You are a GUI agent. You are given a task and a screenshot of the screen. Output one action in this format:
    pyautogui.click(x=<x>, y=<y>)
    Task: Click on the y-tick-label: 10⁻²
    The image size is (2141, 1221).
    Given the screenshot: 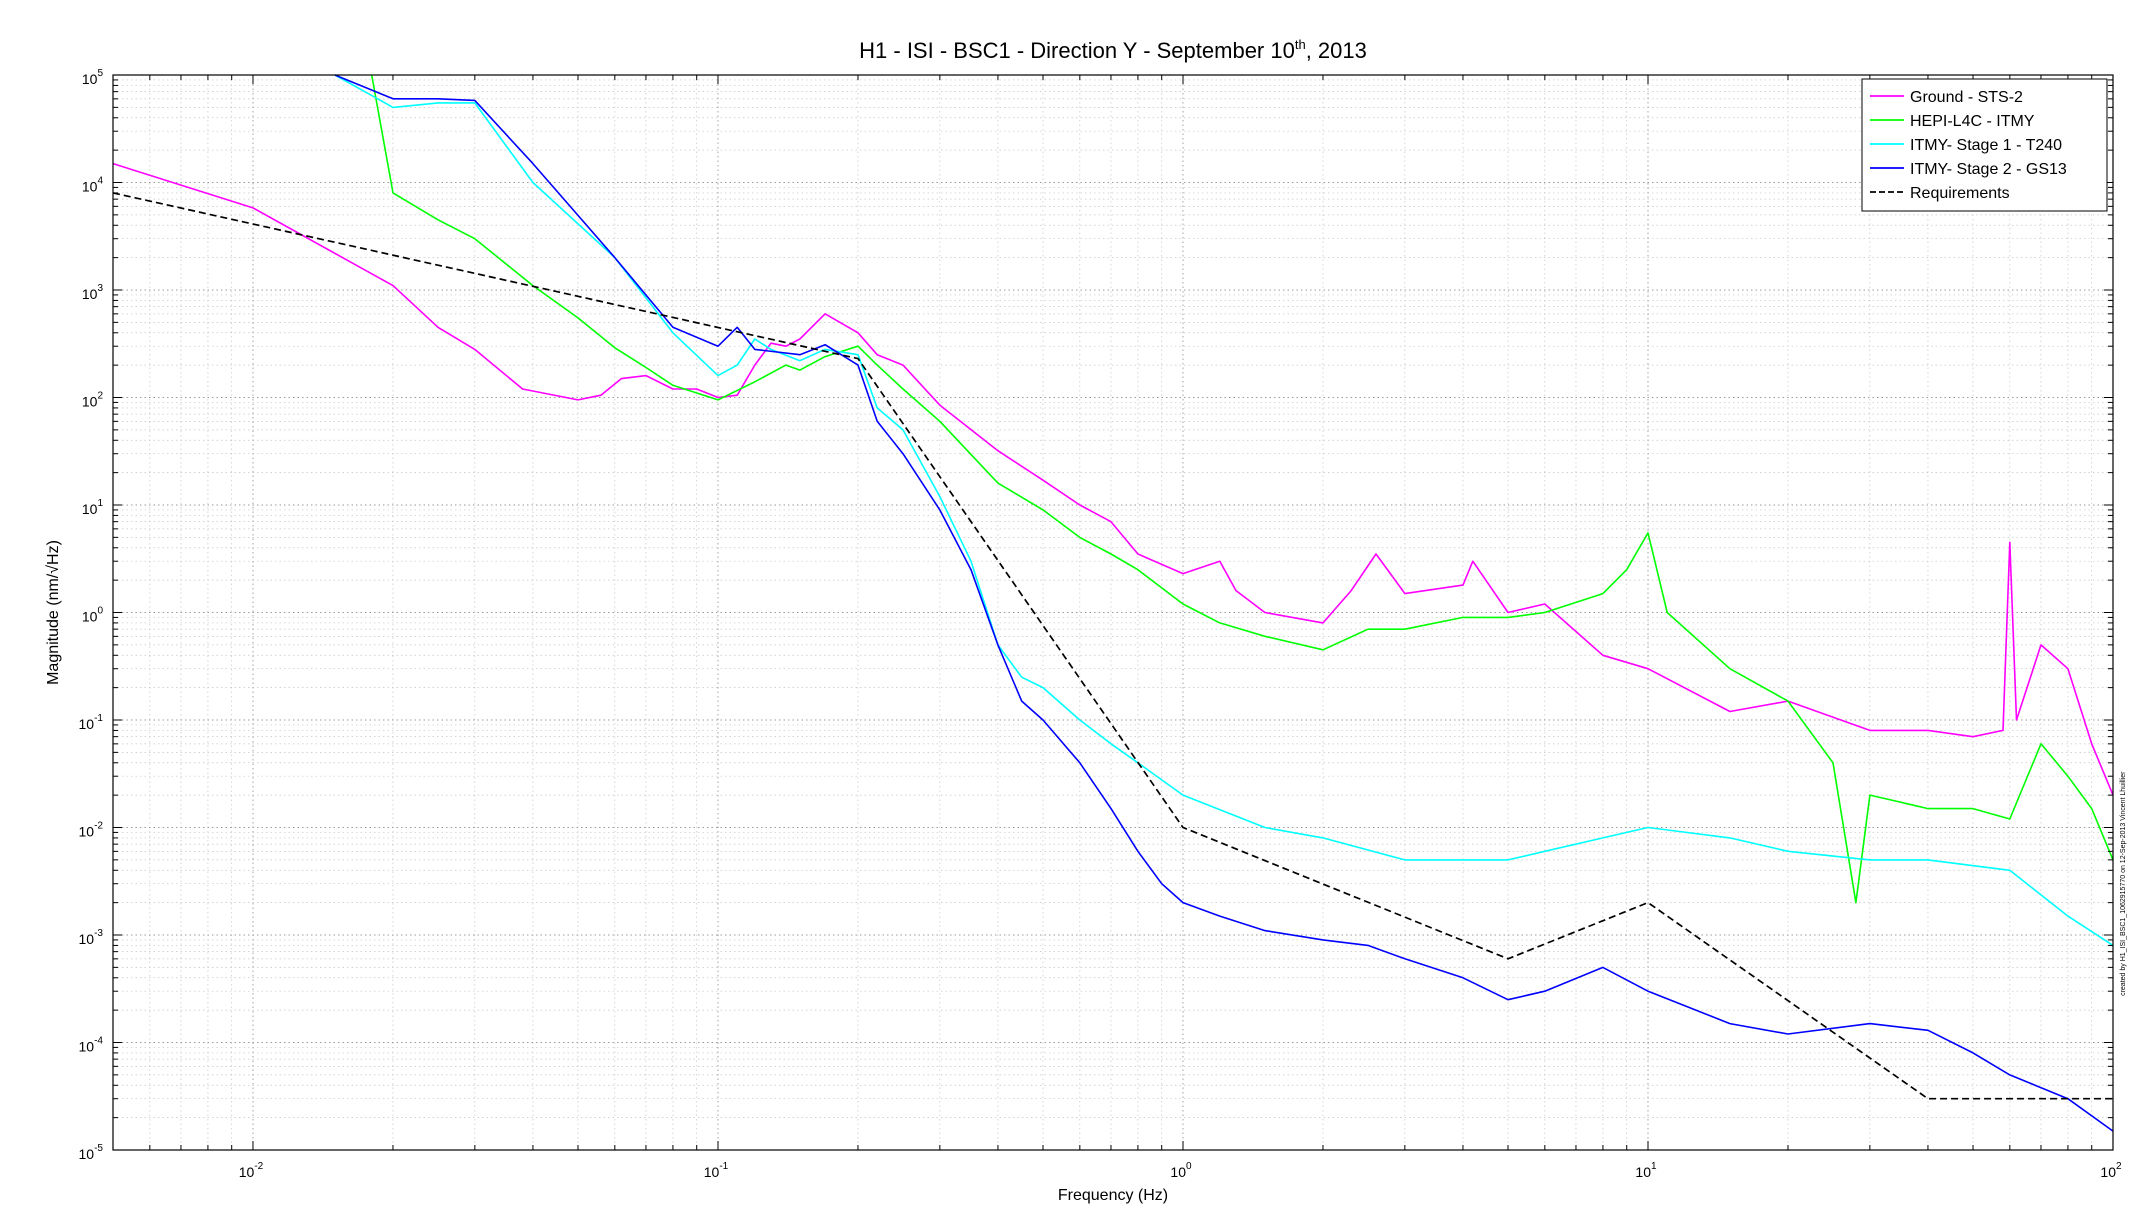 What is the action you would take?
    pyautogui.click(x=91, y=830)
    